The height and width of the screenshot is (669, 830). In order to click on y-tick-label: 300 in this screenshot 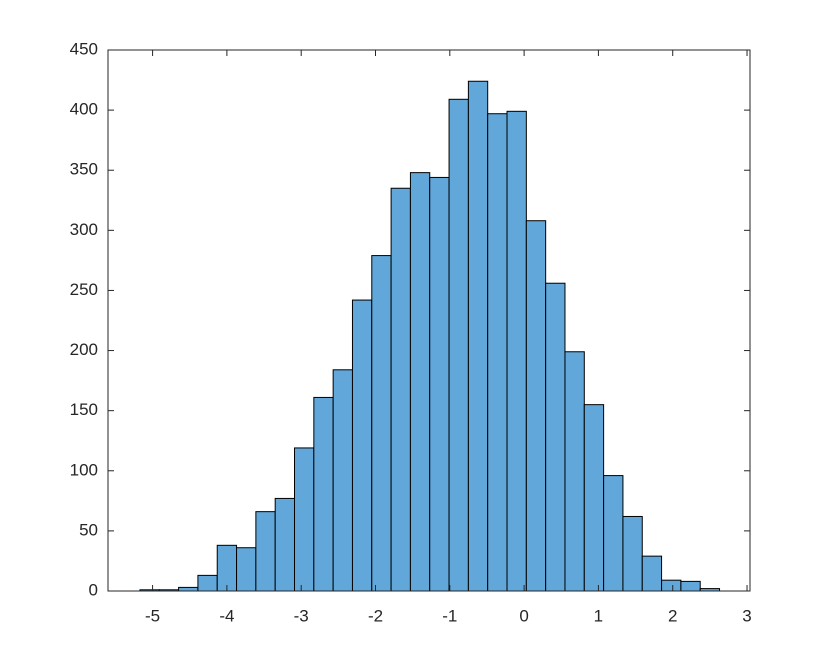, I will do `click(84, 229)`.